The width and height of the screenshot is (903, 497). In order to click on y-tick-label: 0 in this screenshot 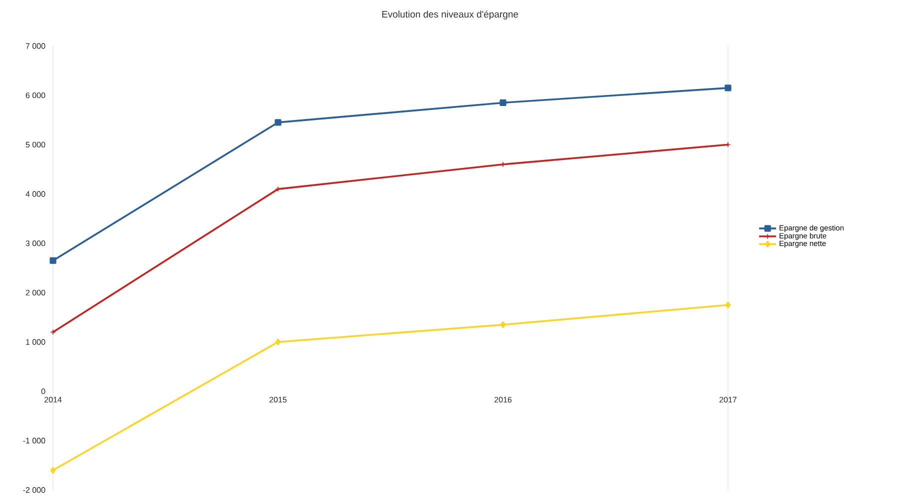, I will do `click(43, 391)`.